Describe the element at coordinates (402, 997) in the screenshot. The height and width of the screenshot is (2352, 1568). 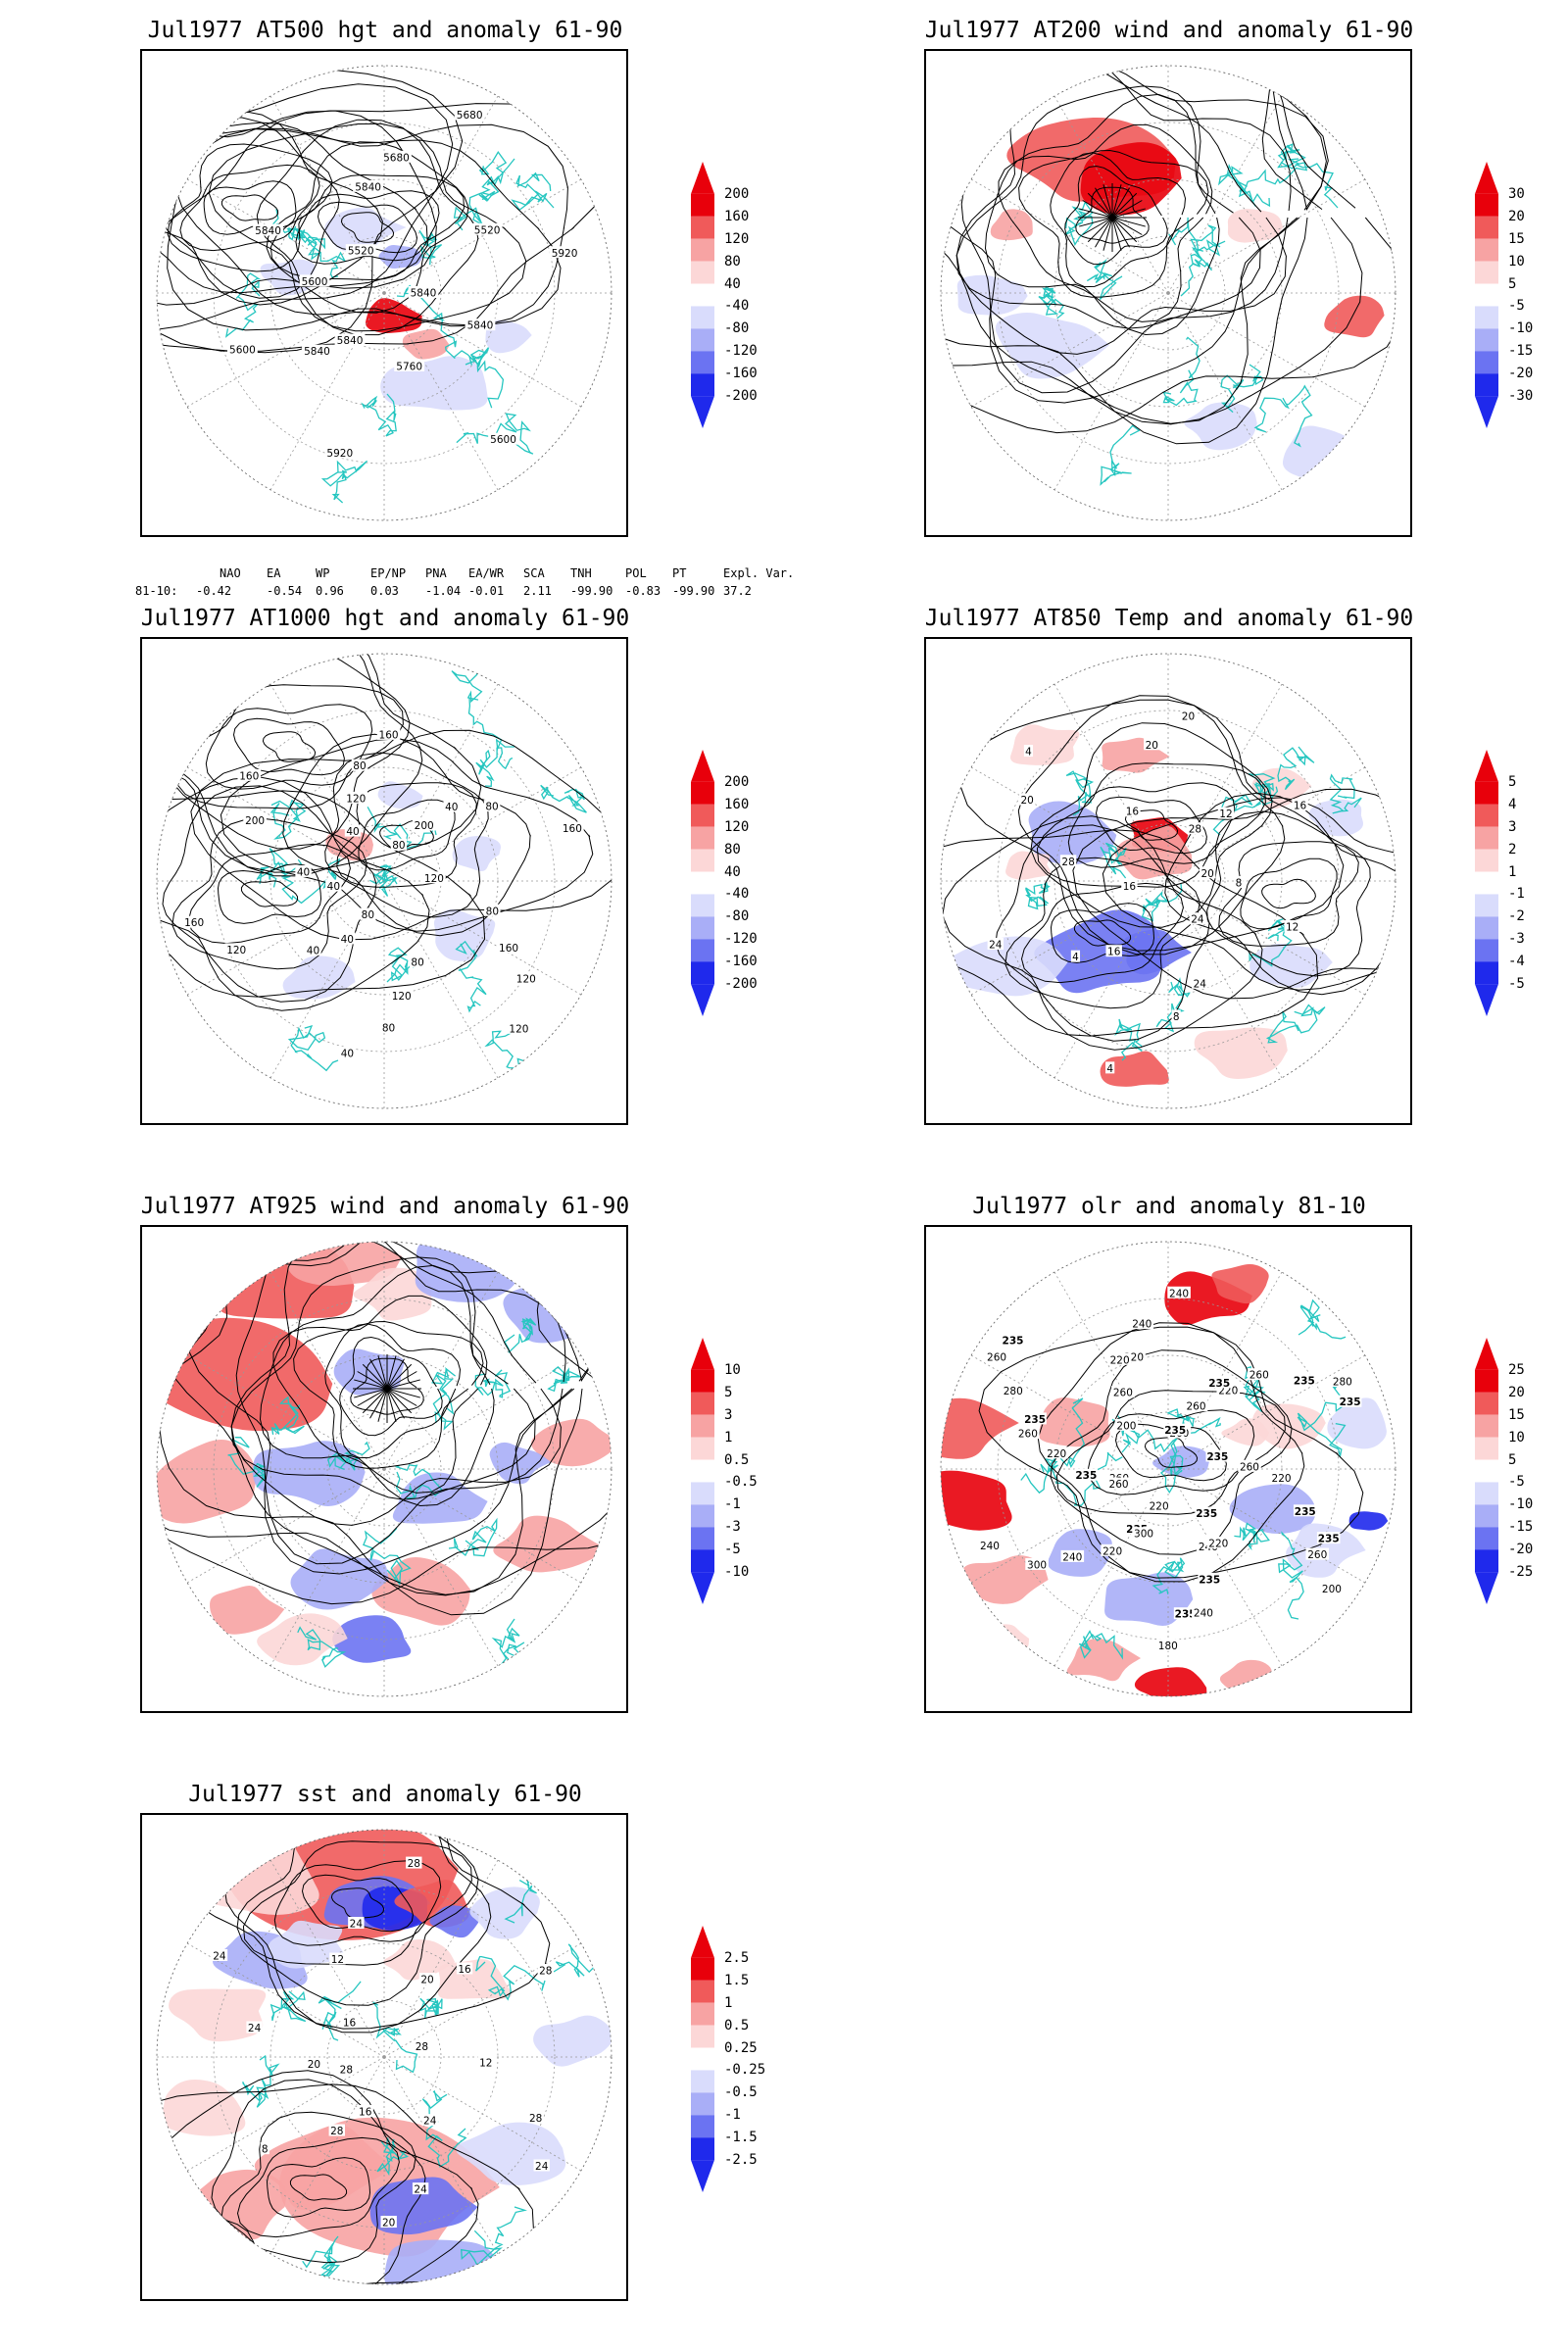
I see `contour-label: 120` at that location.